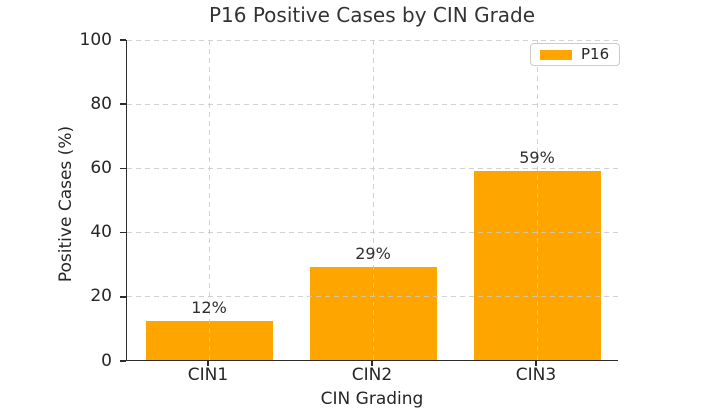 This screenshot has width=721, height=415. I want to click on legend: P16, so click(575, 54).